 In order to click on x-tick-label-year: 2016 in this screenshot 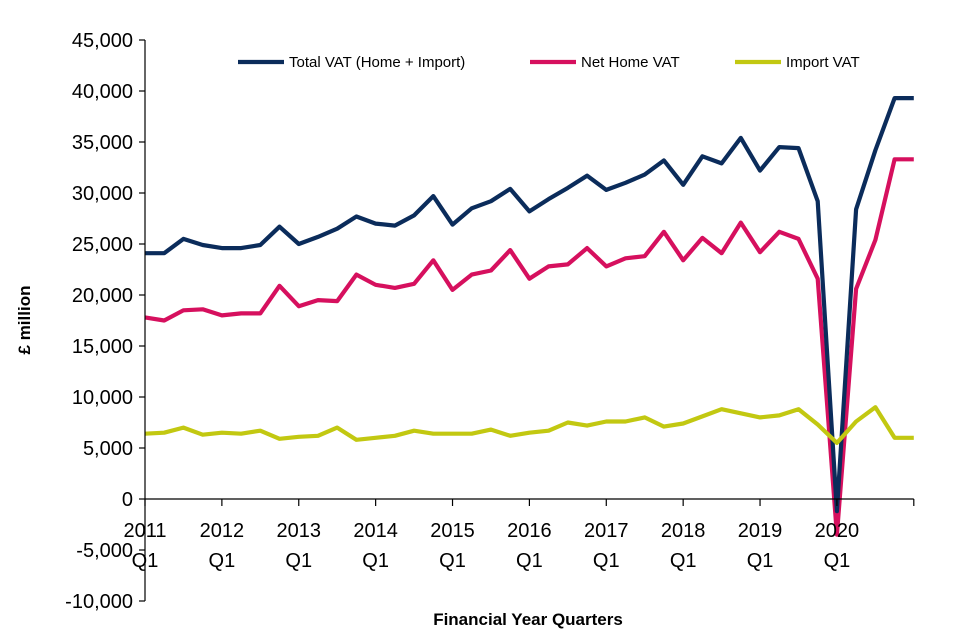, I will do `click(529, 531)`.